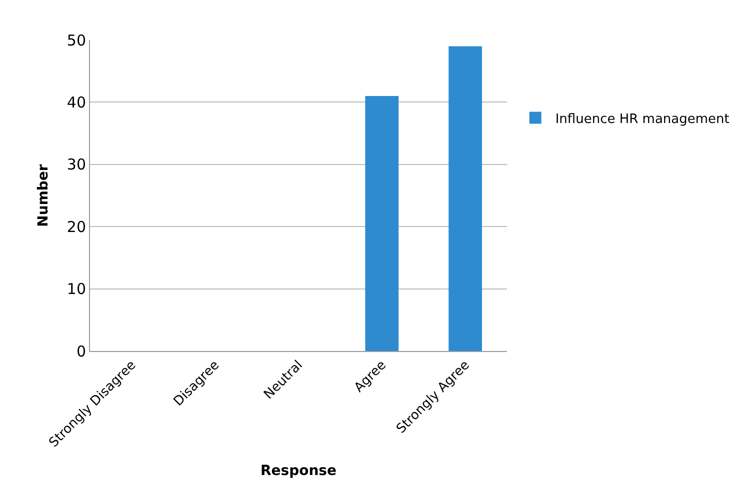  Describe the element at coordinates (76, 227) in the screenshot. I see `y-tick-label: 20` at that location.